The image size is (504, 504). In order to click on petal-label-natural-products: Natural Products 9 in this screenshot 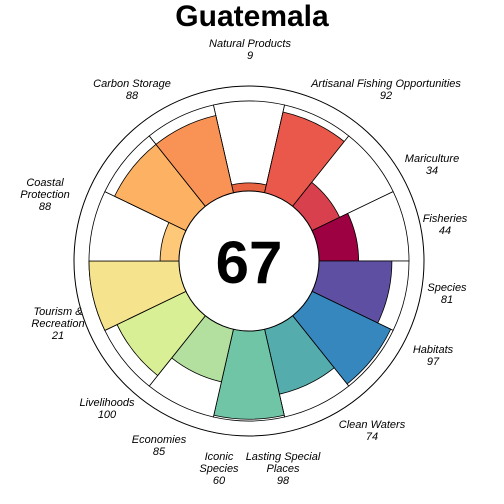, I will do `click(250, 50)`.